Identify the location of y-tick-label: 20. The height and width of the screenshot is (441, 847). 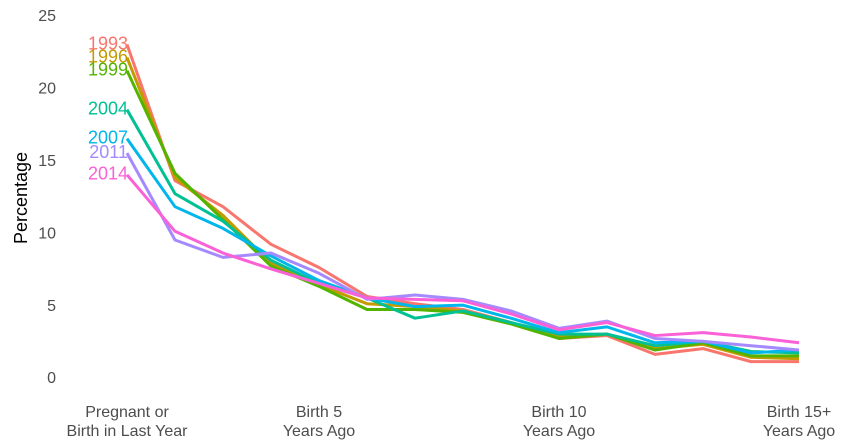
(47, 89).